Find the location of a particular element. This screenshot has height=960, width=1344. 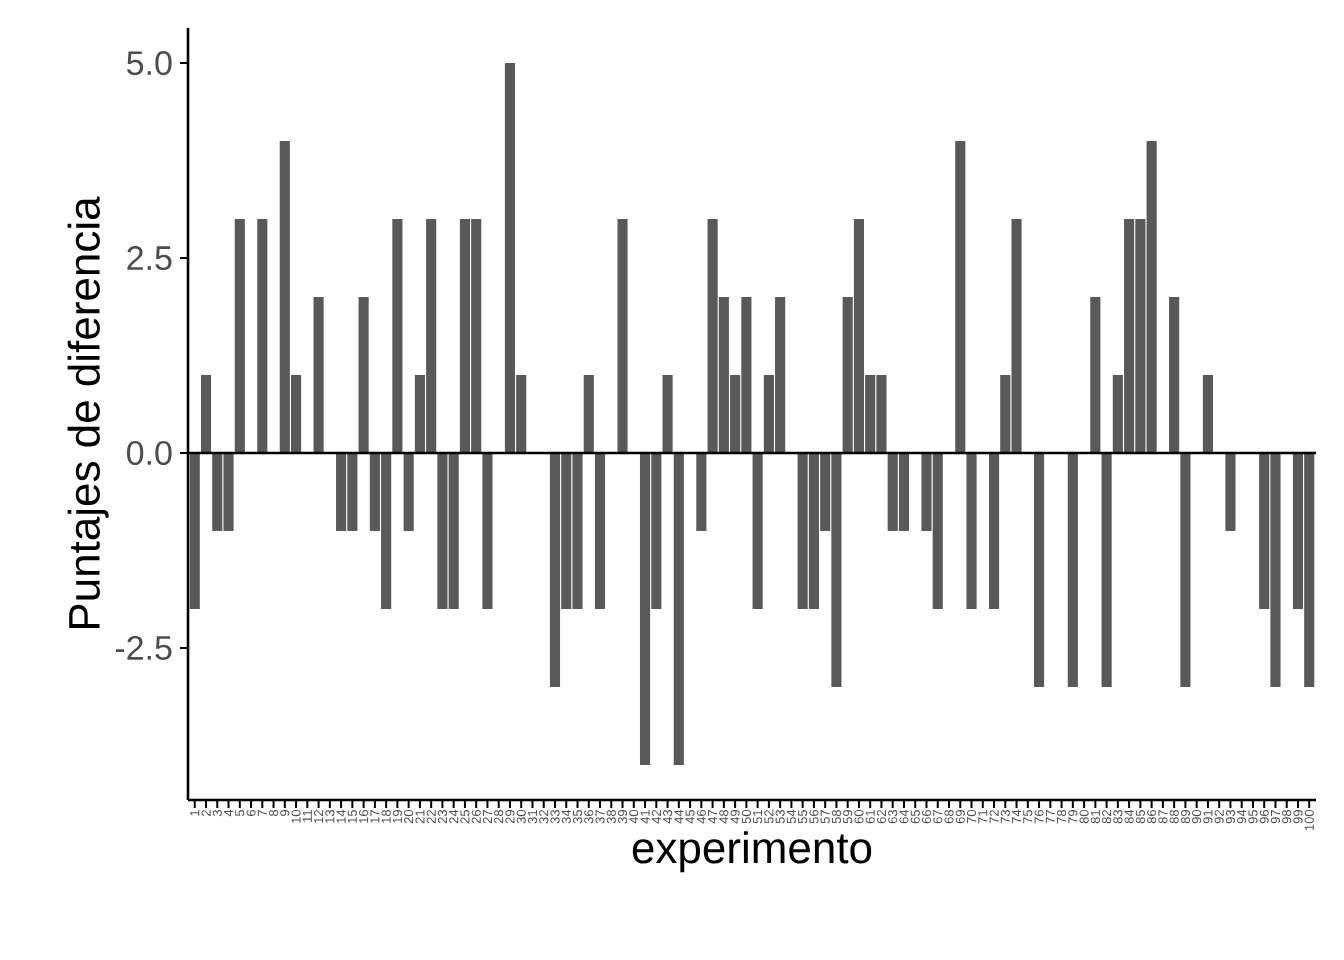

x-tick-label: 6 is located at coordinates (251, 812).